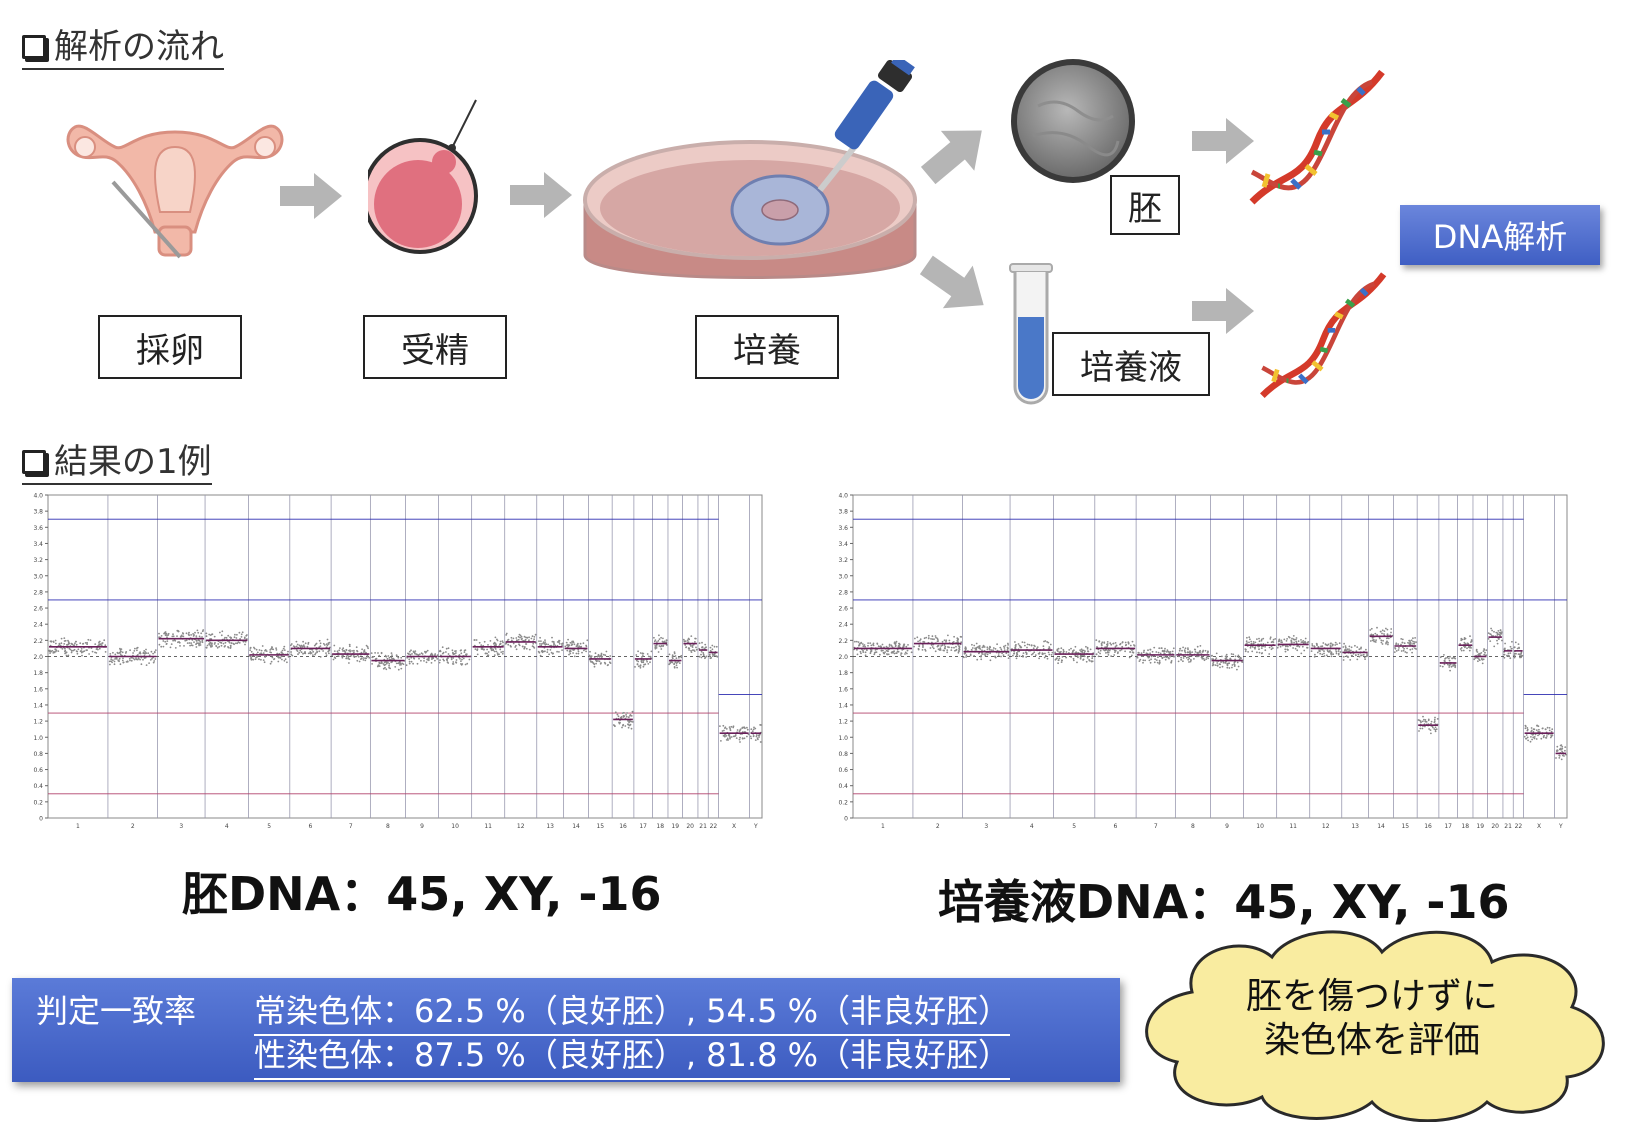 The image size is (1625, 1125). I want to click on y-tick-label: 3.2, so click(843, 560).